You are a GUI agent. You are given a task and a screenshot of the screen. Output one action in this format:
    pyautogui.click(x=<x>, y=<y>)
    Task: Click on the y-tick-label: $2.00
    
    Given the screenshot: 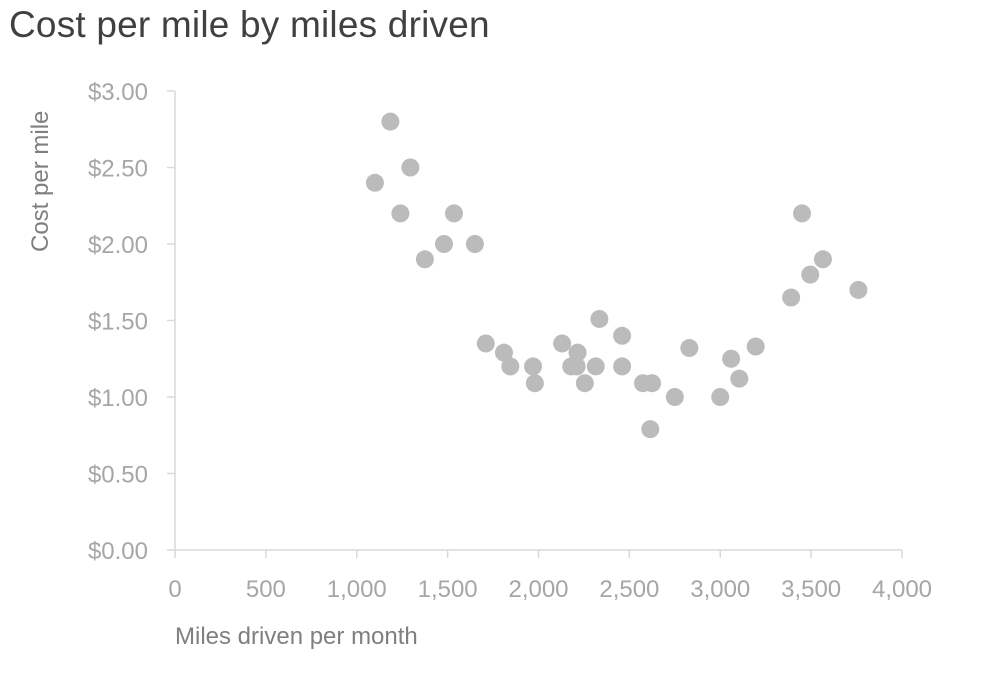 What is the action you would take?
    pyautogui.click(x=118, y=245)
    